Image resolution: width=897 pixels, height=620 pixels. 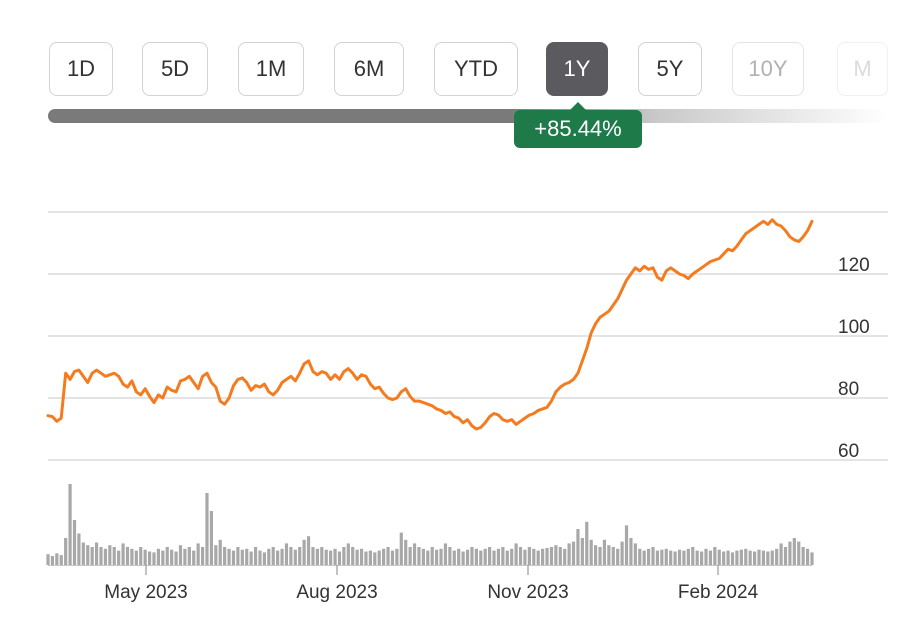 What do you see at coordinates (81, 69) in the screenshot?
I see `range-button-1d: 1D` at bounding box center [81, 69].